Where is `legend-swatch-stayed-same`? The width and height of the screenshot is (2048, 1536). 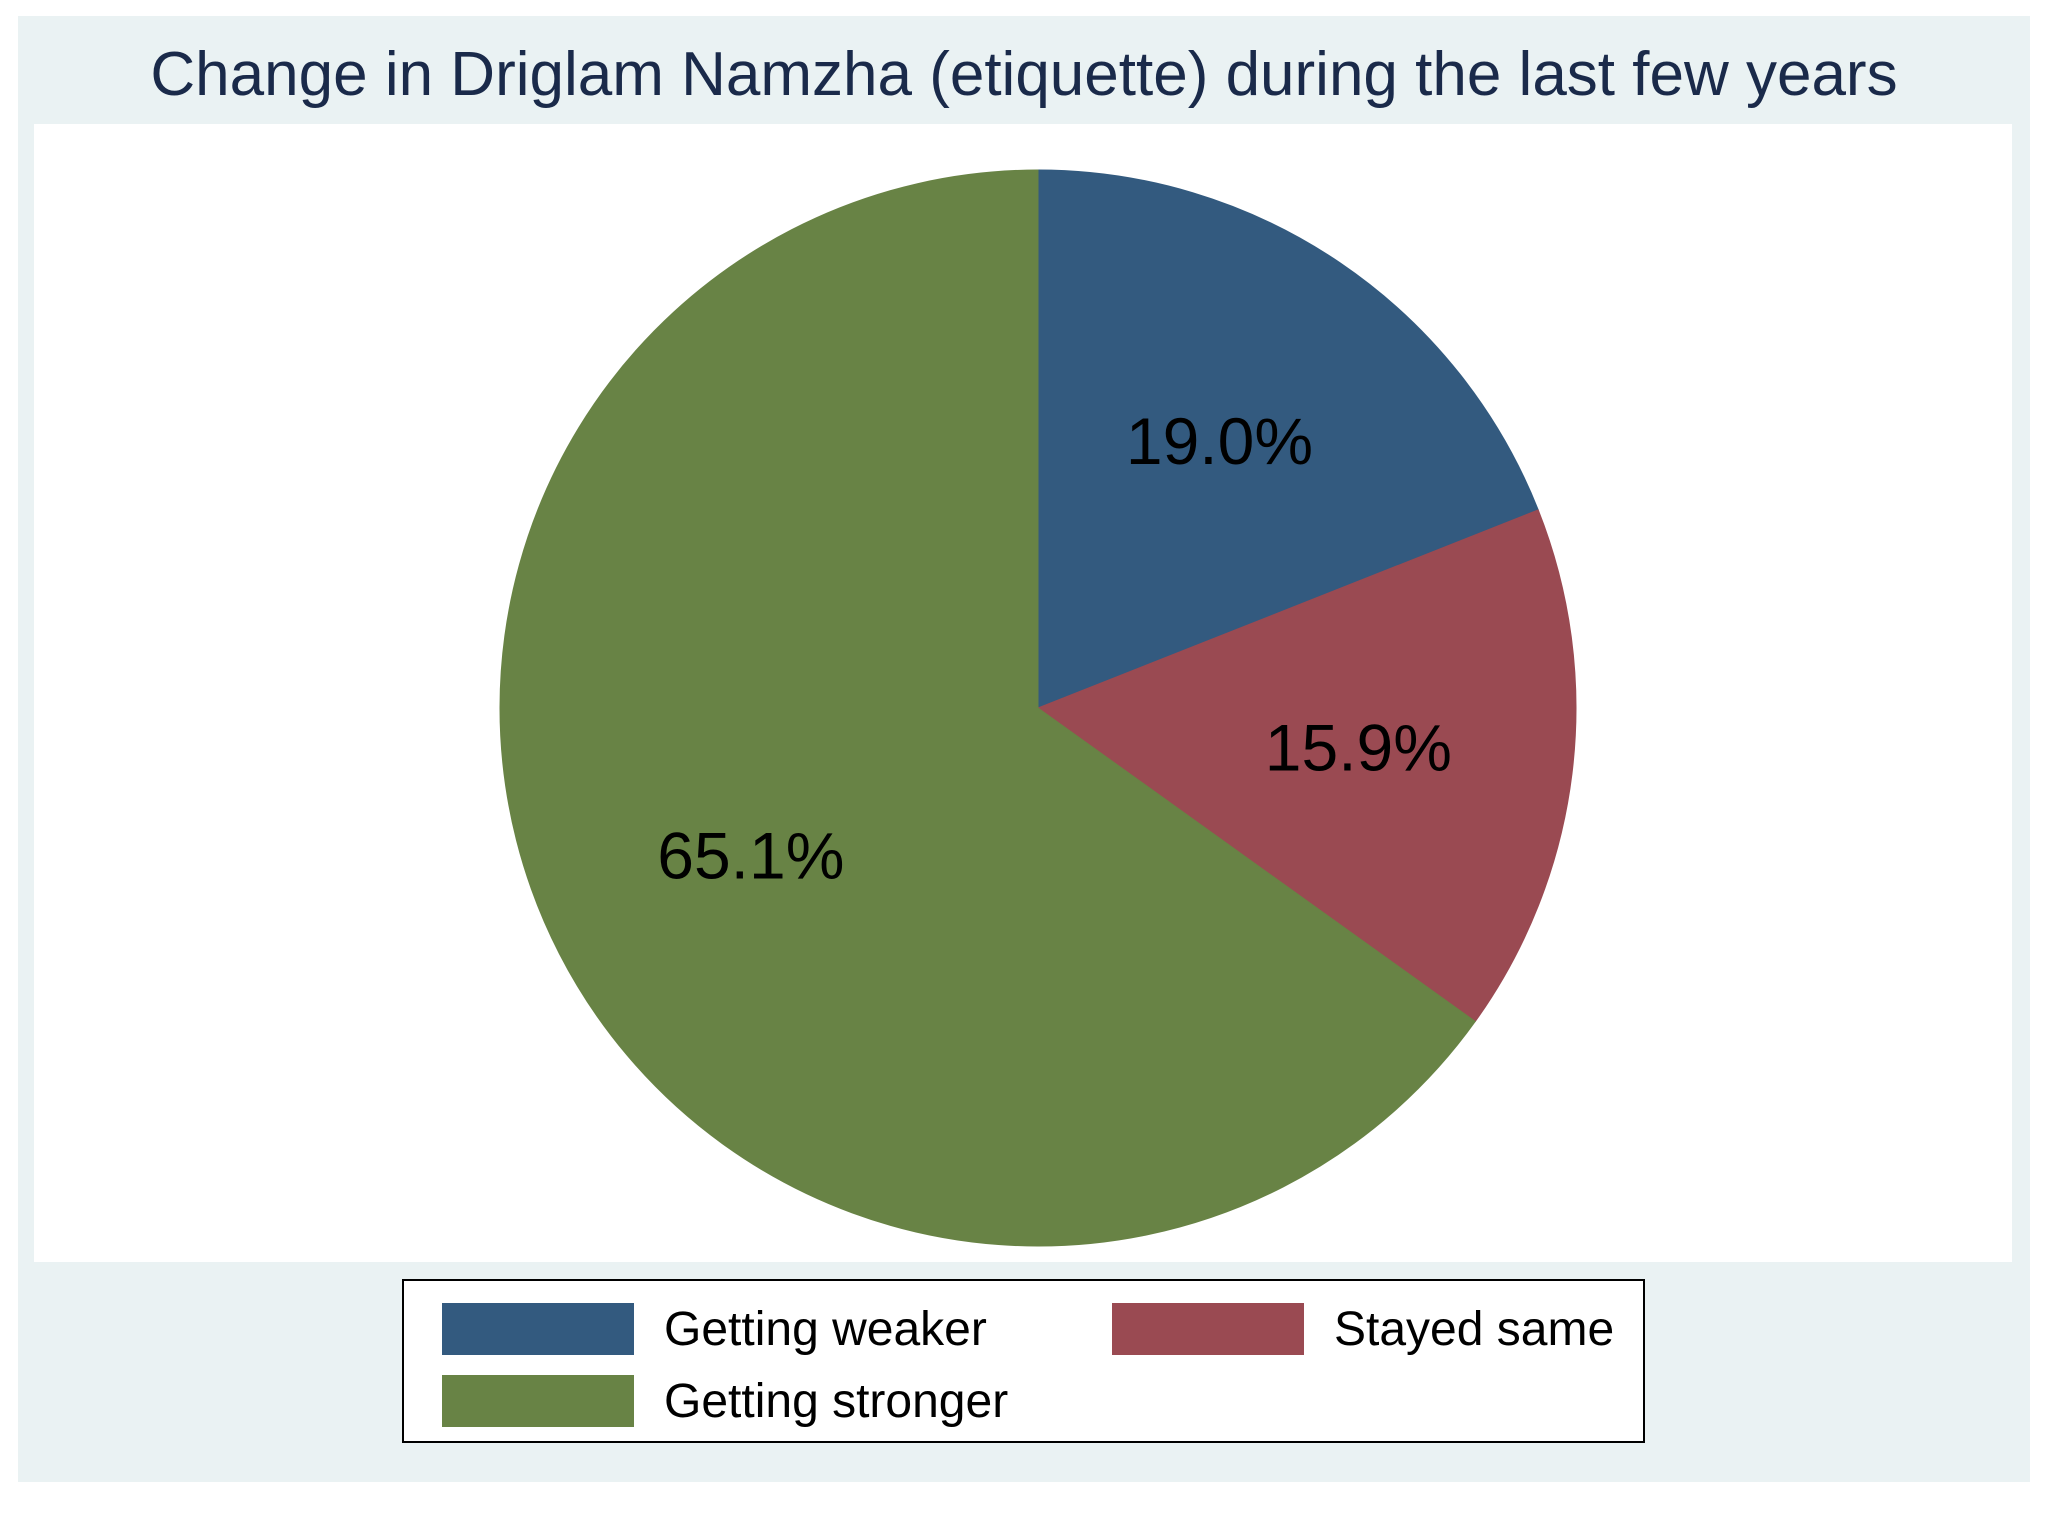 legend-swatch-stayed-same is located at coordinates (1208, 1329).